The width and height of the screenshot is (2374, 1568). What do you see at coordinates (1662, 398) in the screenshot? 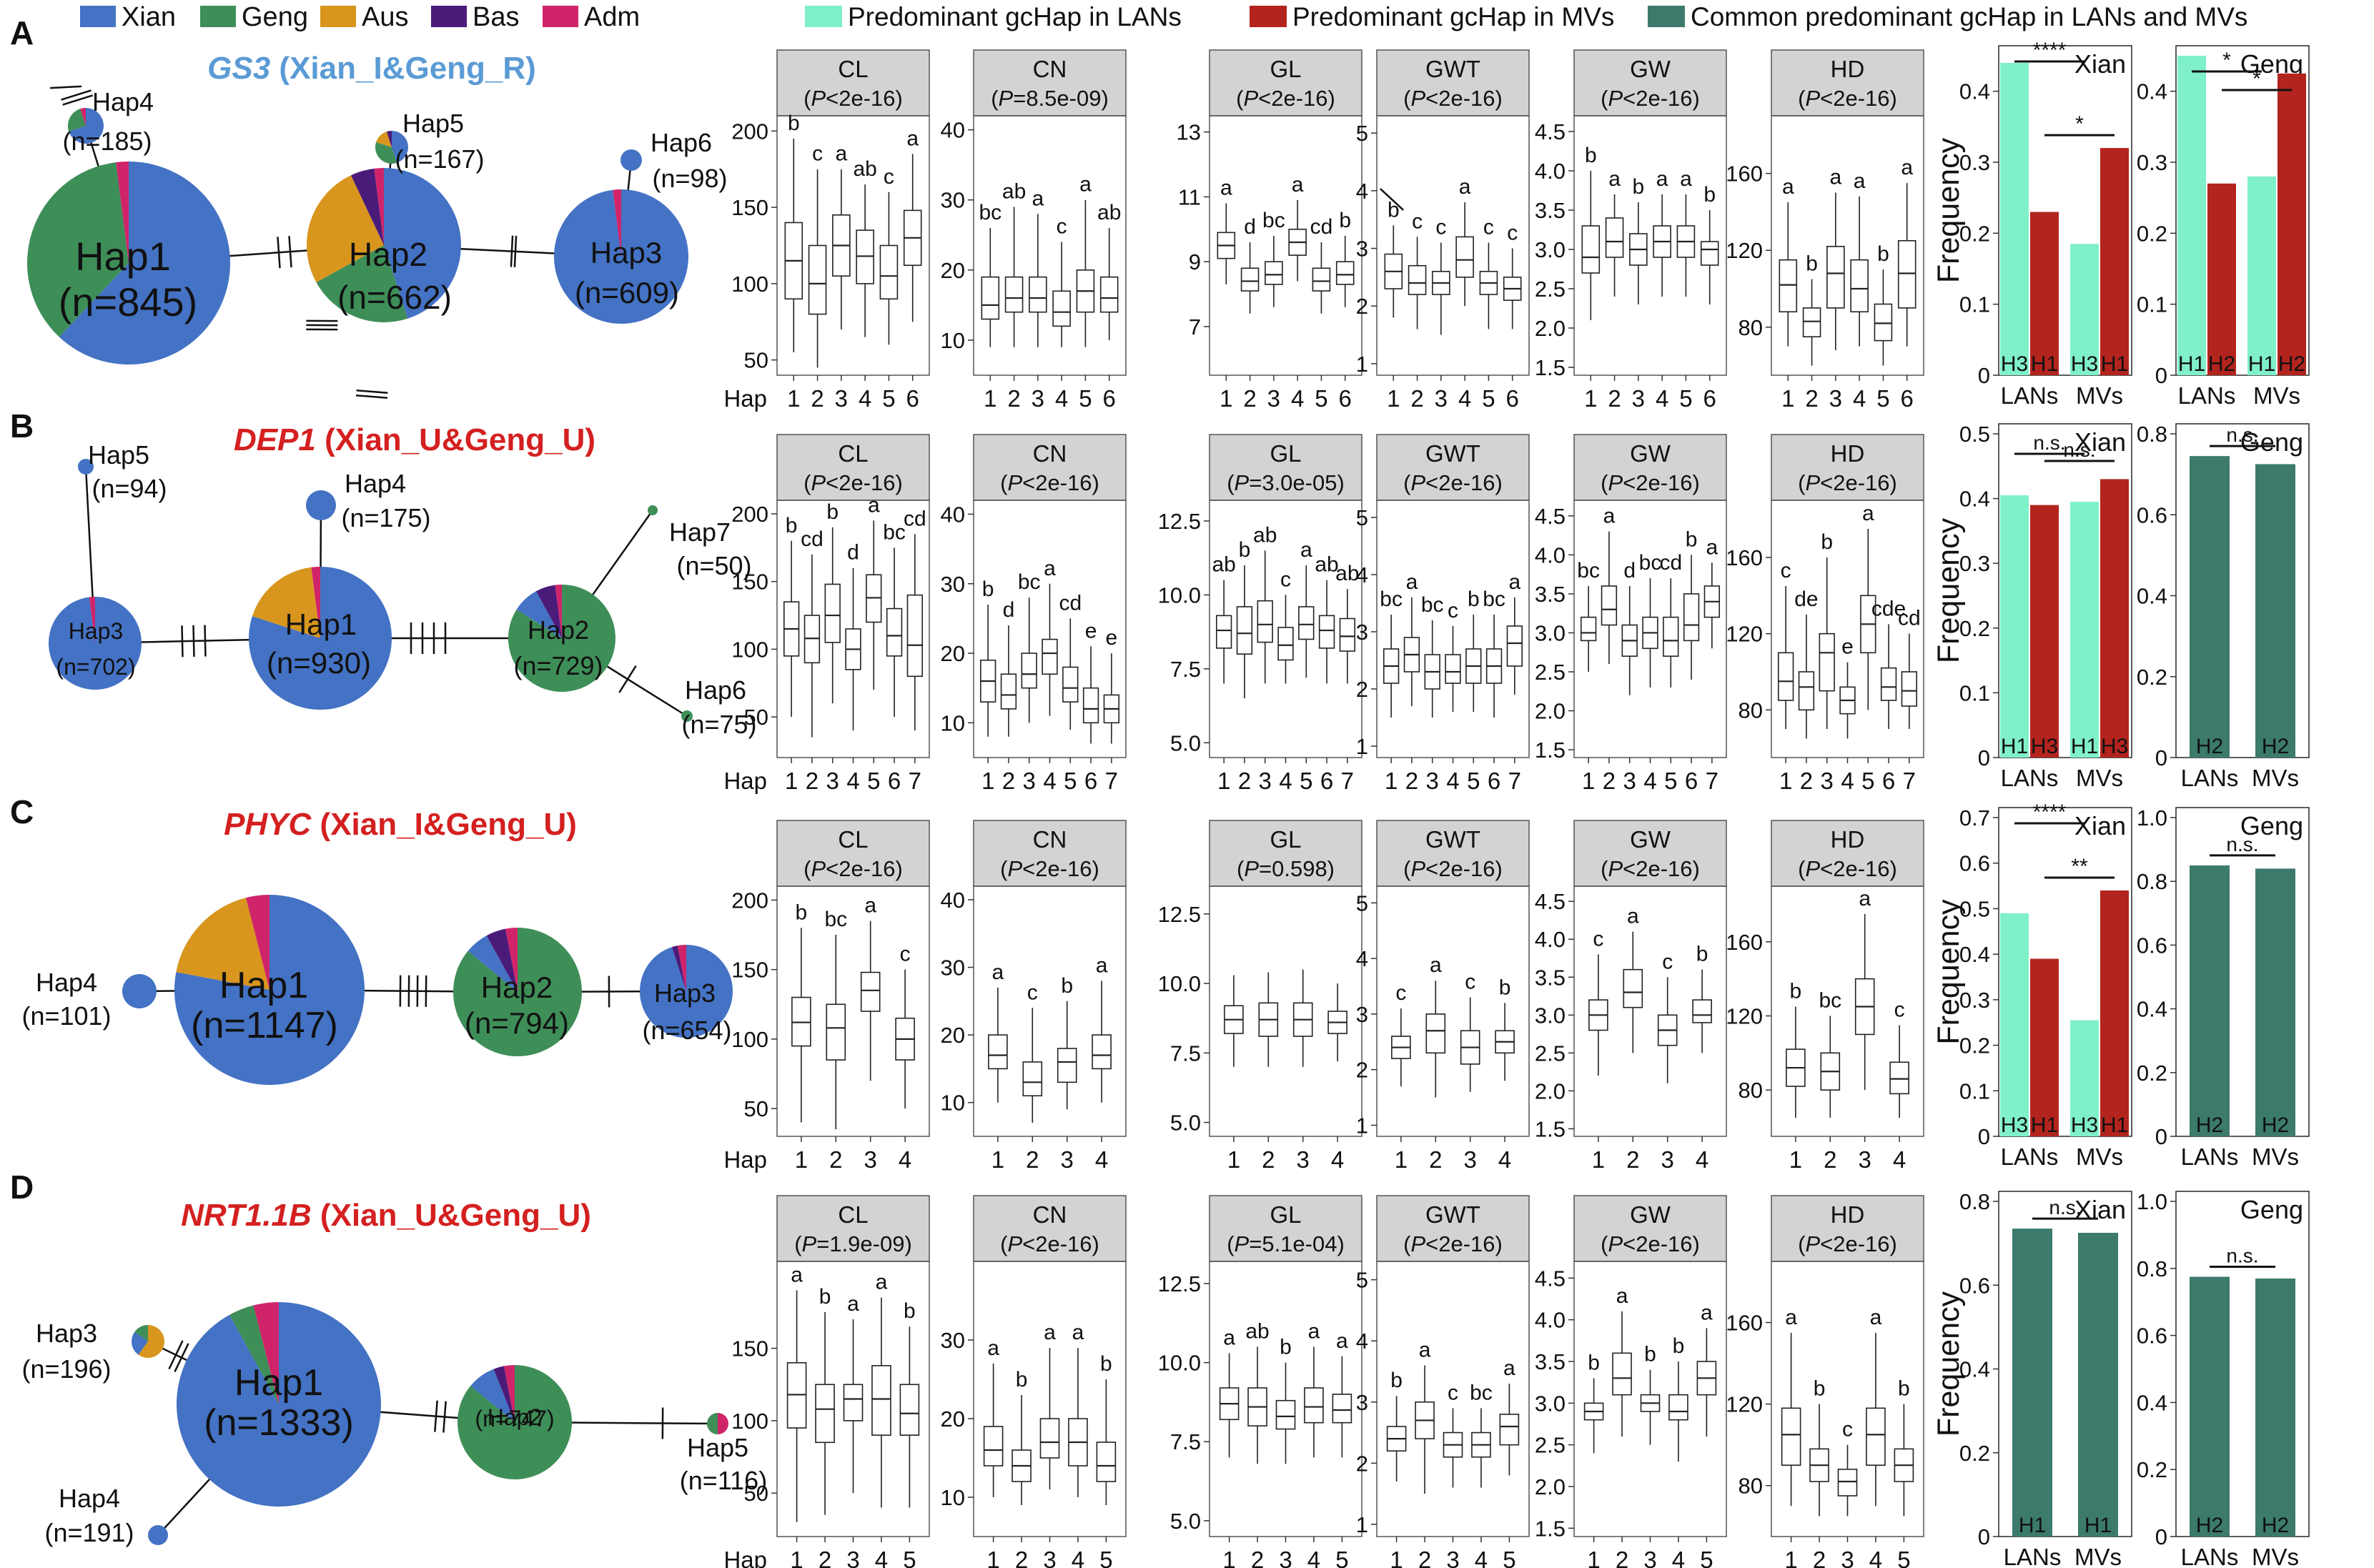
I see `x-tick-label: 4` at bounding box center [1662, 398].